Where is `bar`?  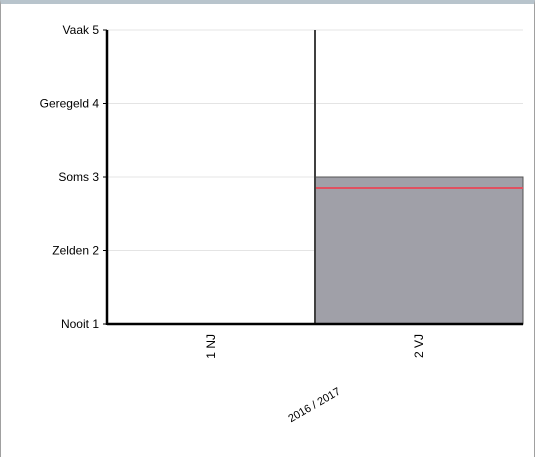
bar is located at coordinates (419, 250).